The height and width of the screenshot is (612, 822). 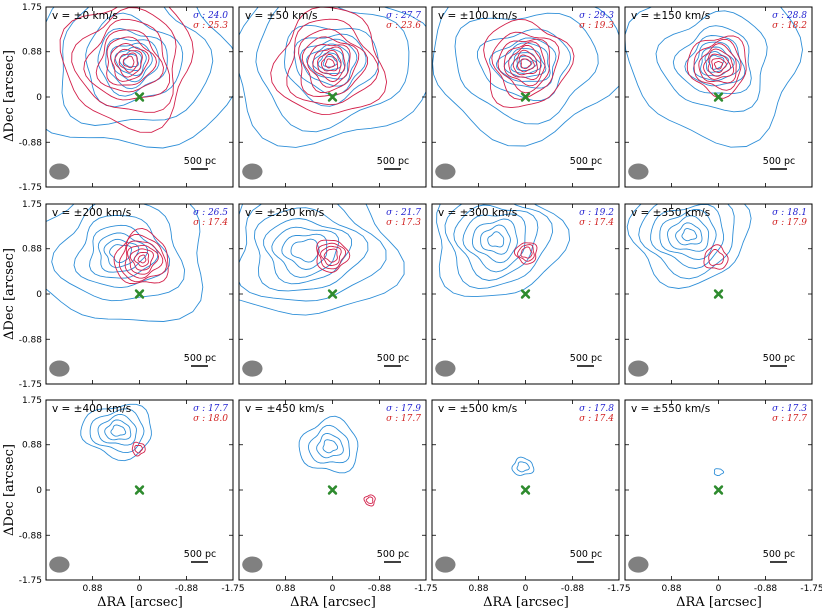 What do you see at coordinates (85, 16) in the screenshot?
I see `velocity-label: v = ±0 km/s` at bounding box center [85, 16].